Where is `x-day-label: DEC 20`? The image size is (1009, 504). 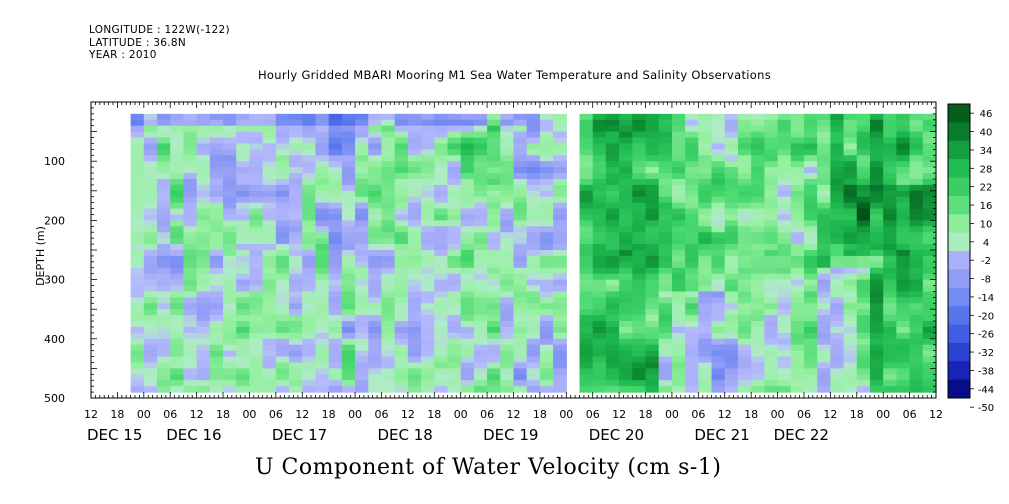
x-day-label: DEC 20 is located at coordinates (616, 435).